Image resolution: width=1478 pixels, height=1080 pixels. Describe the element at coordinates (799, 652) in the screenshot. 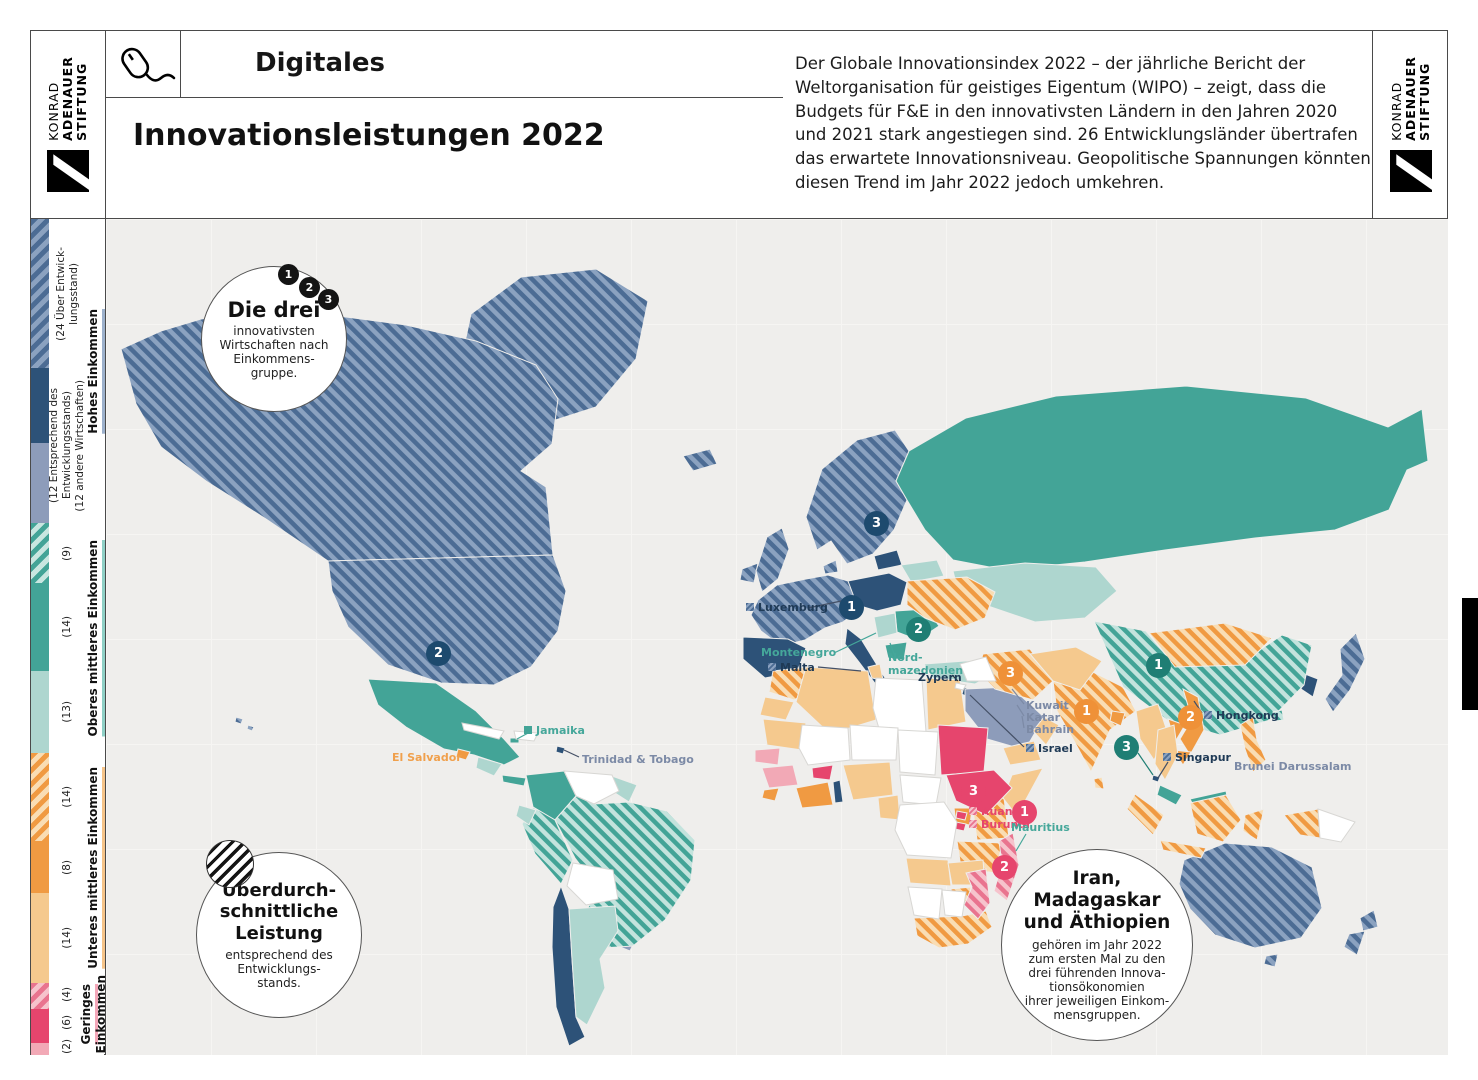

I see `map-label-montenegro: Montenegro` at that location.